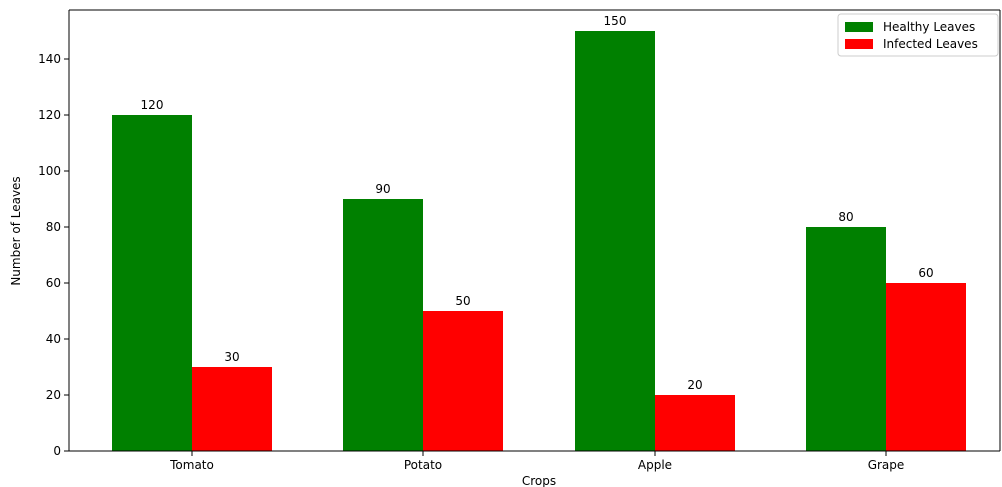 The width and height of the screenshot is (1002, 487). What do you see at coordinates (930, 44) in the screenshot?
I see `legend-label-infected-leaves: Infected Leaves` at bounding box center [930, 44].